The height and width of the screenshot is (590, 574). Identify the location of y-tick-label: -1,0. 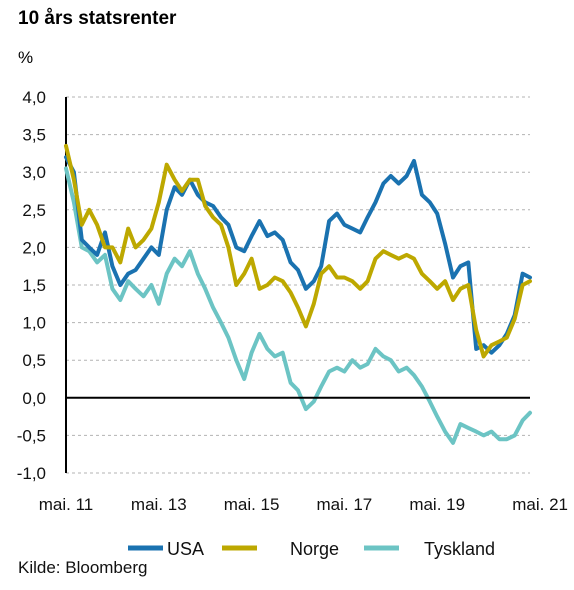
(31, 473).